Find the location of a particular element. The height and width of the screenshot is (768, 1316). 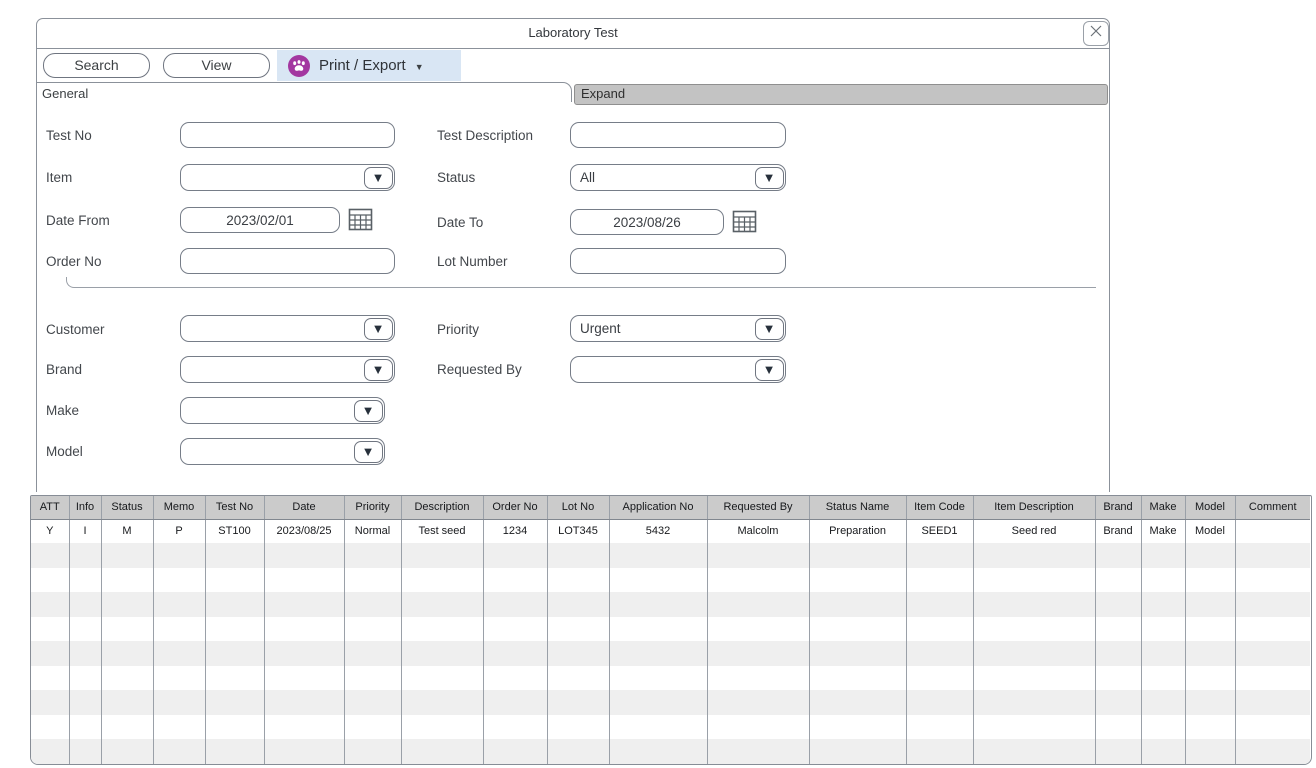

customer-label: Customer is located at coordinates (75, 329).